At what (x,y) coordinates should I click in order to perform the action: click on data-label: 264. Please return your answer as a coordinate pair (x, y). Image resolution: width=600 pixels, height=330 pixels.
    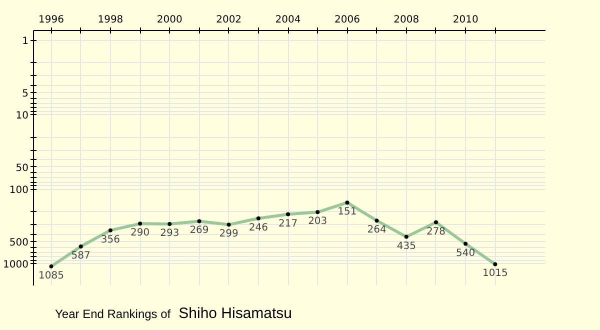
    Looking at the image, I should click on (376, 230).